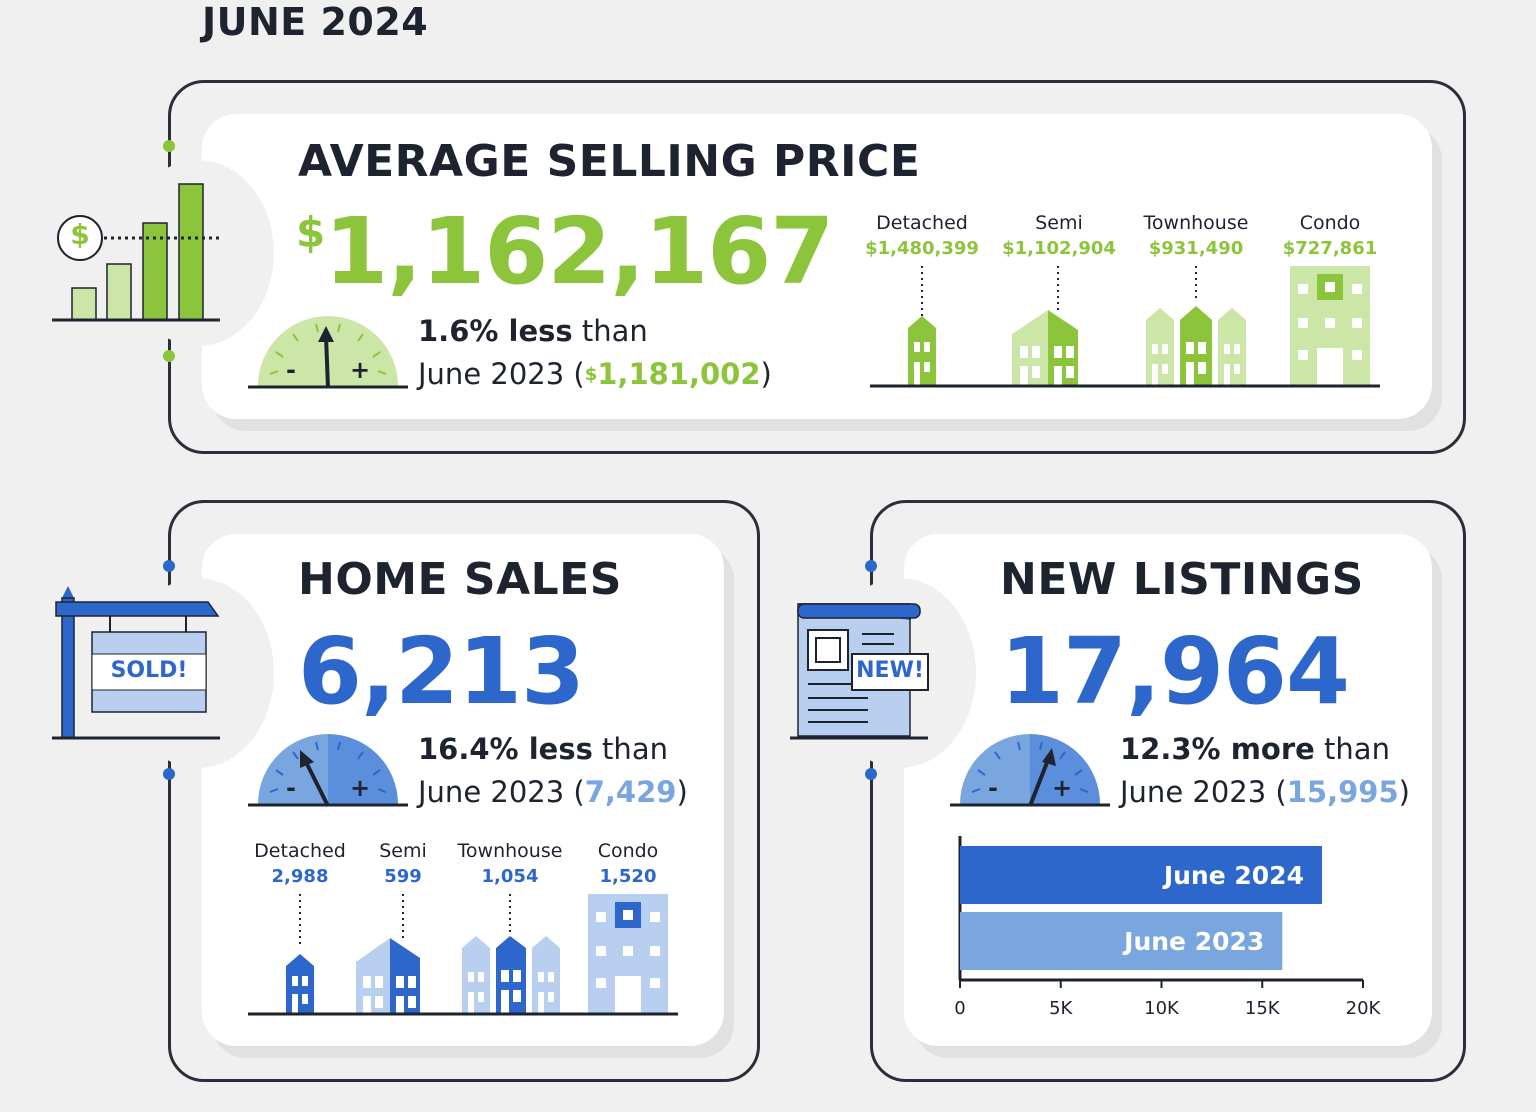 This screenshot has height=1112, width=1536. I want to click on price-type-label-detached: Detached, so click(922, 223).